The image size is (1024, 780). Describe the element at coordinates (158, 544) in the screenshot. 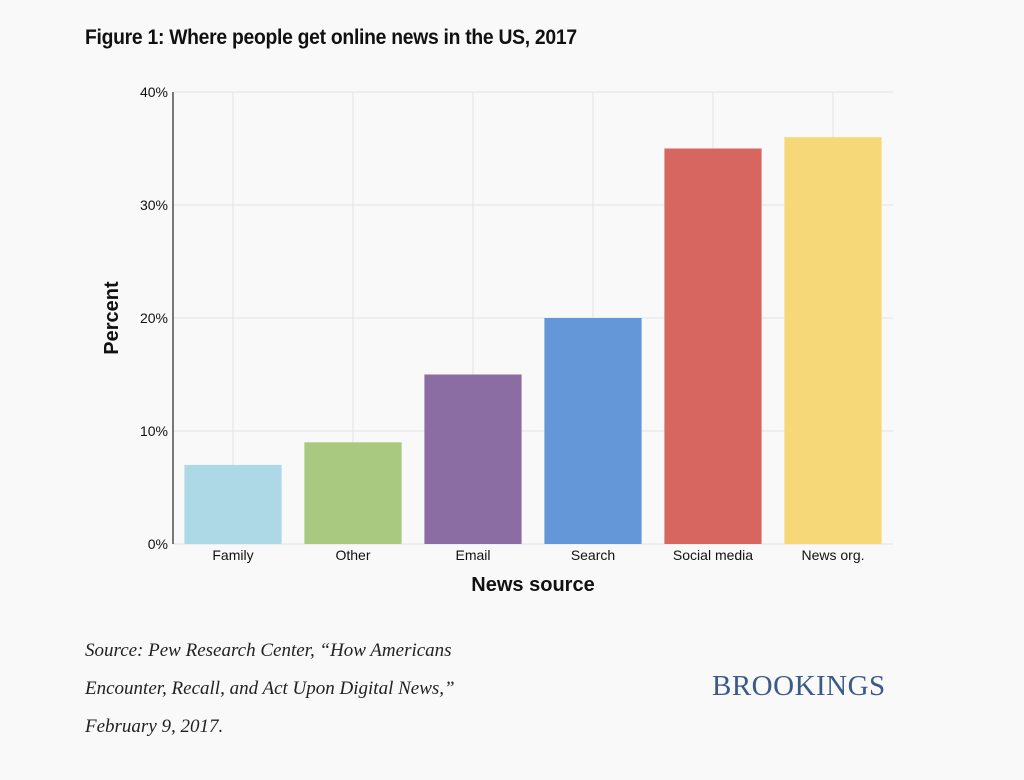

I see `y-tick-label: 0%` at that location.